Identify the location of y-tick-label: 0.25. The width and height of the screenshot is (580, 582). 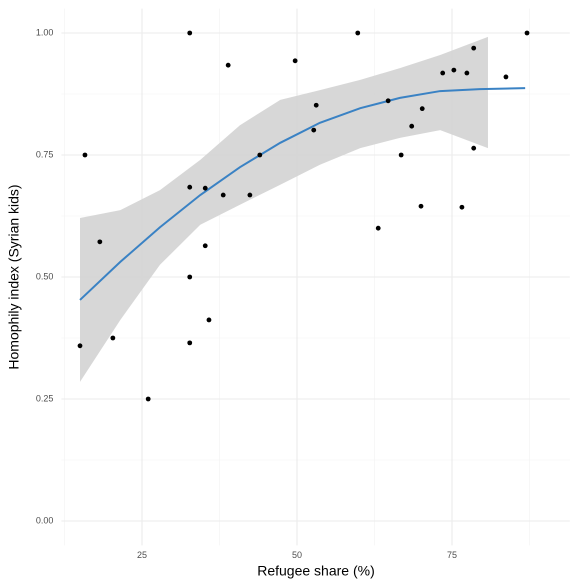
(45, 398).